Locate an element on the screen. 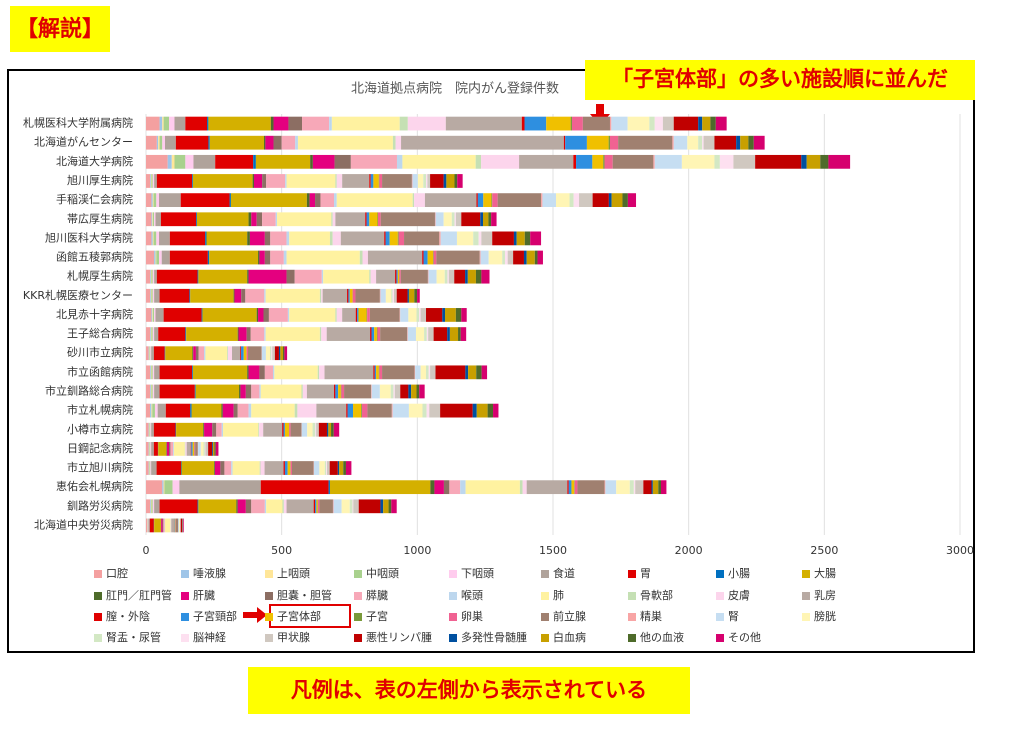 The height and width of the screenshot is (735, 1024). x-tick-label: 1000 is located at coordinates (417, 550).